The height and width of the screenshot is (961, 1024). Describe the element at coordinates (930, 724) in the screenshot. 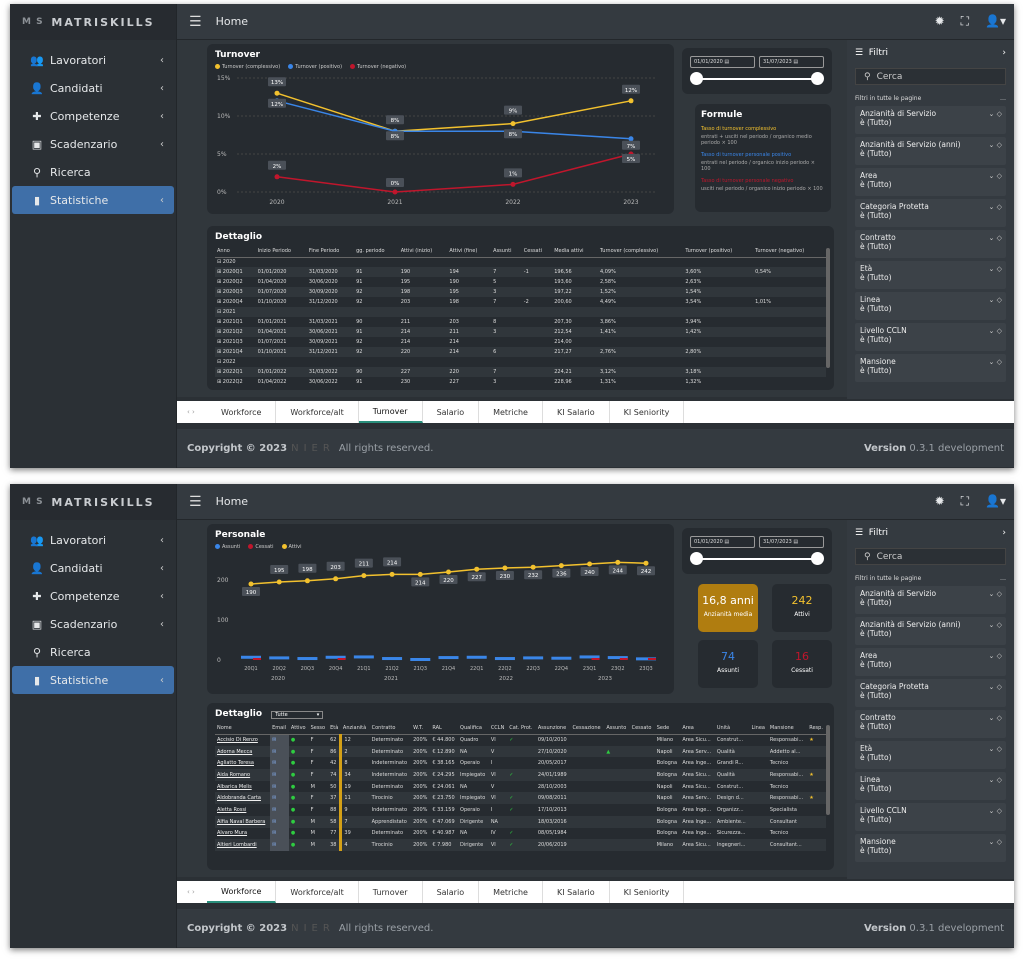

I see `filter-item: Contratto è (Tutto) ⌄ ◇` at that location.